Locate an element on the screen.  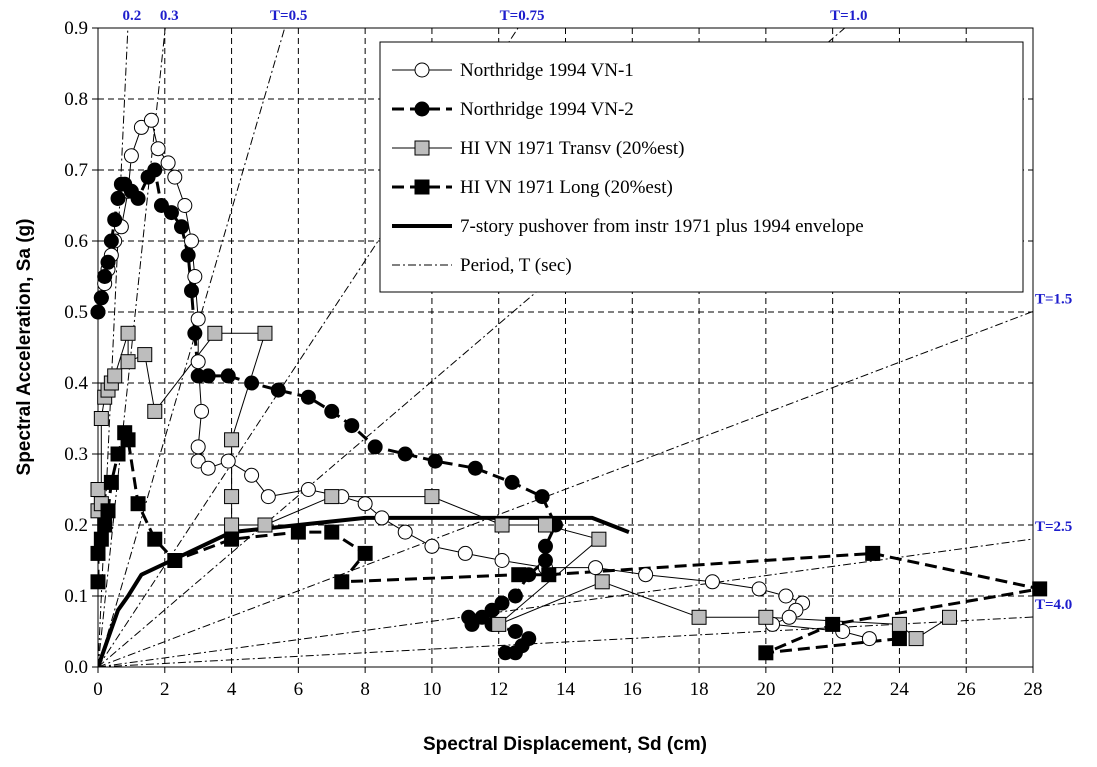
y-tick-label: 0.5 is located at coordinates (76, 312).